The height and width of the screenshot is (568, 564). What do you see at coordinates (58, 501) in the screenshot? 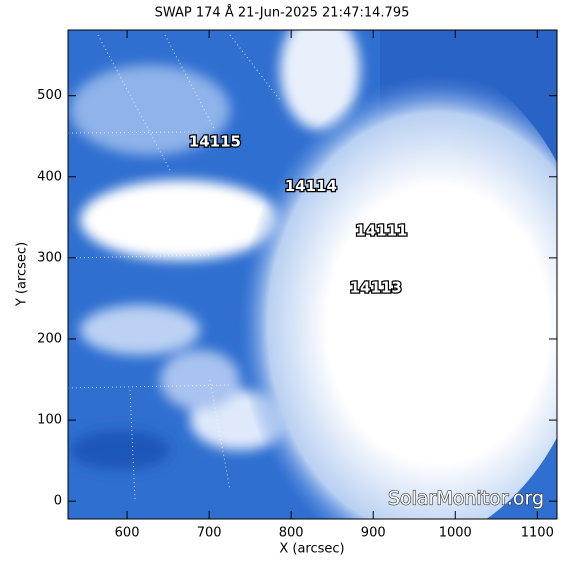
I see `y-tick-label: 0` at bounding box center [58, 501].